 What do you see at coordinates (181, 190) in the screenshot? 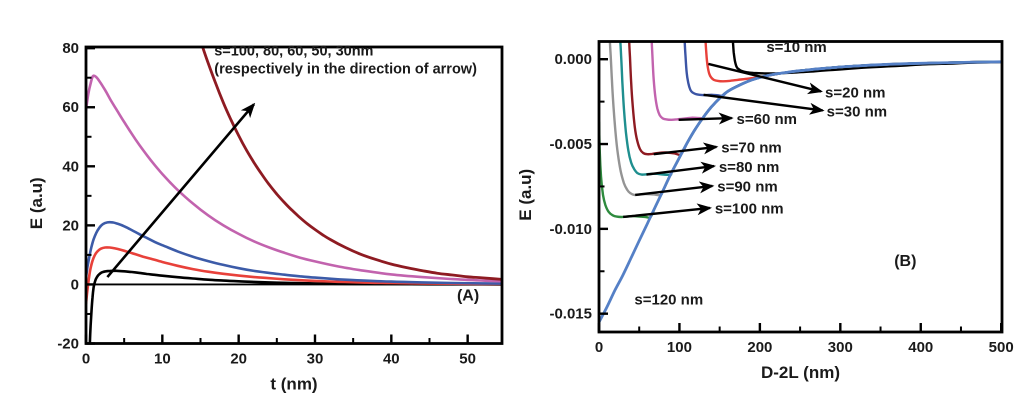
I see `direction-arrow` at bounding box center [181, 190].